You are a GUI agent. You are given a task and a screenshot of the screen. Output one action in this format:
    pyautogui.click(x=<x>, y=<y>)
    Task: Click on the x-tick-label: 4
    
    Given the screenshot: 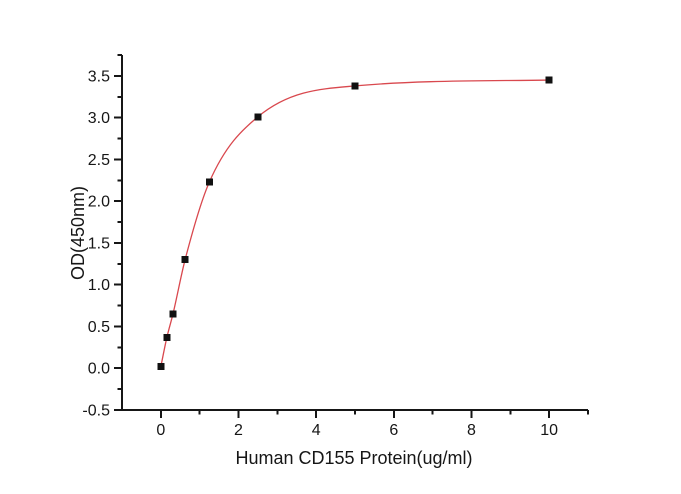 What is the action you would take?
    pyautogui.click(x=316, y=430)
    